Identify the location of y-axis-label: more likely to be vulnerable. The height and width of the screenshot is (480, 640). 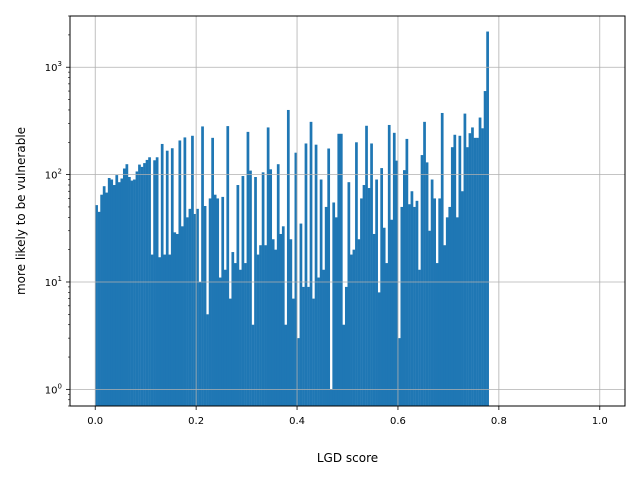
(21, 211).